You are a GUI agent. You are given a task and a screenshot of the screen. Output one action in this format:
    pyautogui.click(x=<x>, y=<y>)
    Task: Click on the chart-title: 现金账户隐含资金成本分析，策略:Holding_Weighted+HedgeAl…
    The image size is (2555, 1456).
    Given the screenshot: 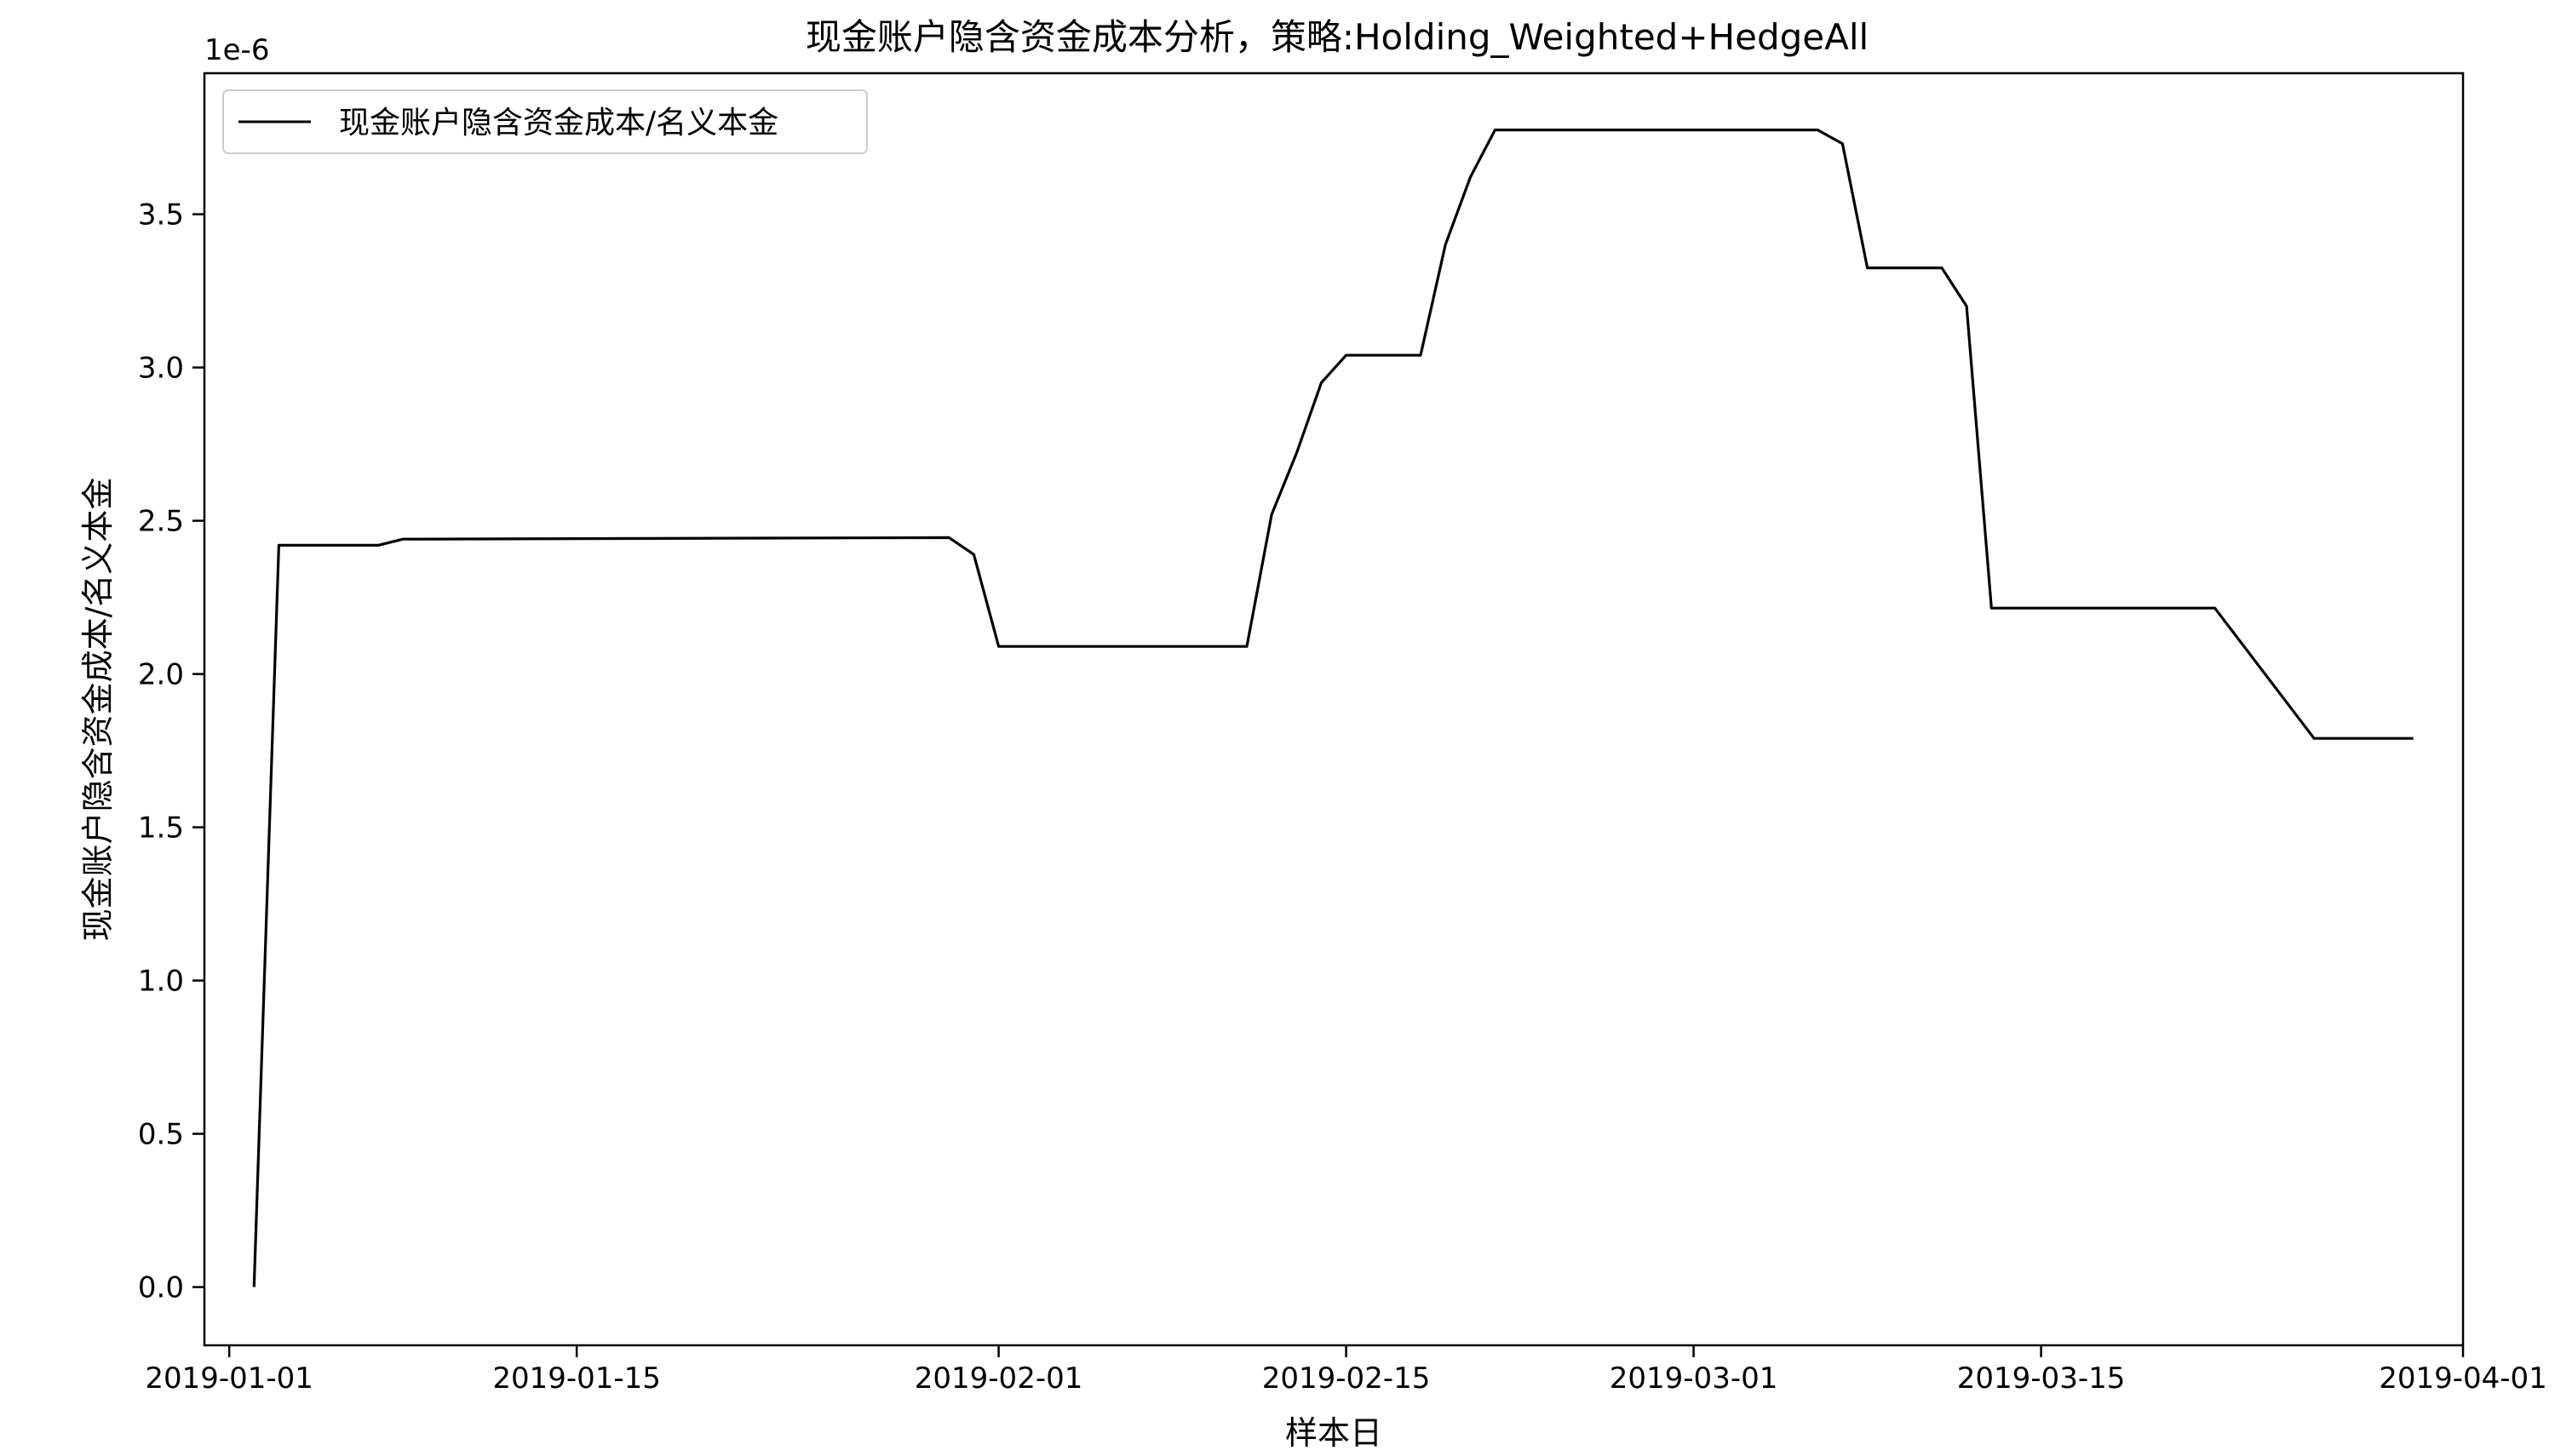 What is the action you would take?
    pyautogui.click(x=1337, y=37)
    